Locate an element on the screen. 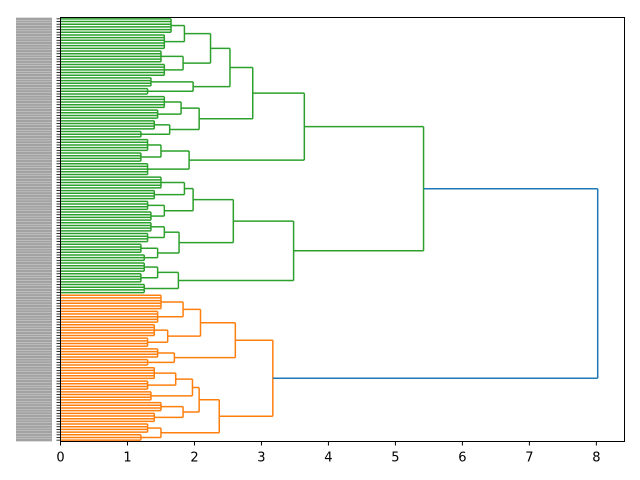 Image resolution: width=640 pixels, height=480 pixels. leaf-label-ticks is located at coordinates (38, 229).